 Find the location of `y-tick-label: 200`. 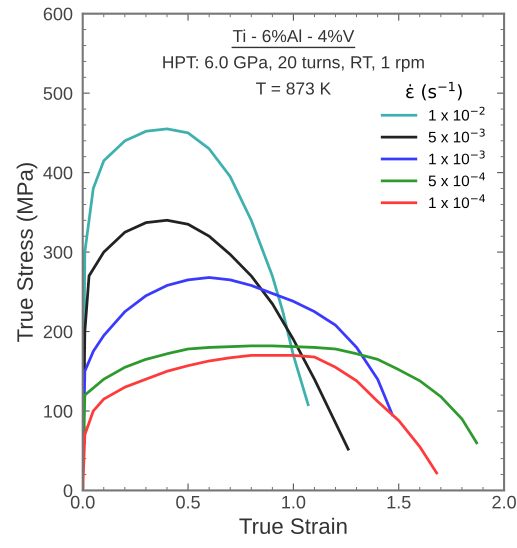

y-tick-label: 200 is located at coordinates (58, 331).